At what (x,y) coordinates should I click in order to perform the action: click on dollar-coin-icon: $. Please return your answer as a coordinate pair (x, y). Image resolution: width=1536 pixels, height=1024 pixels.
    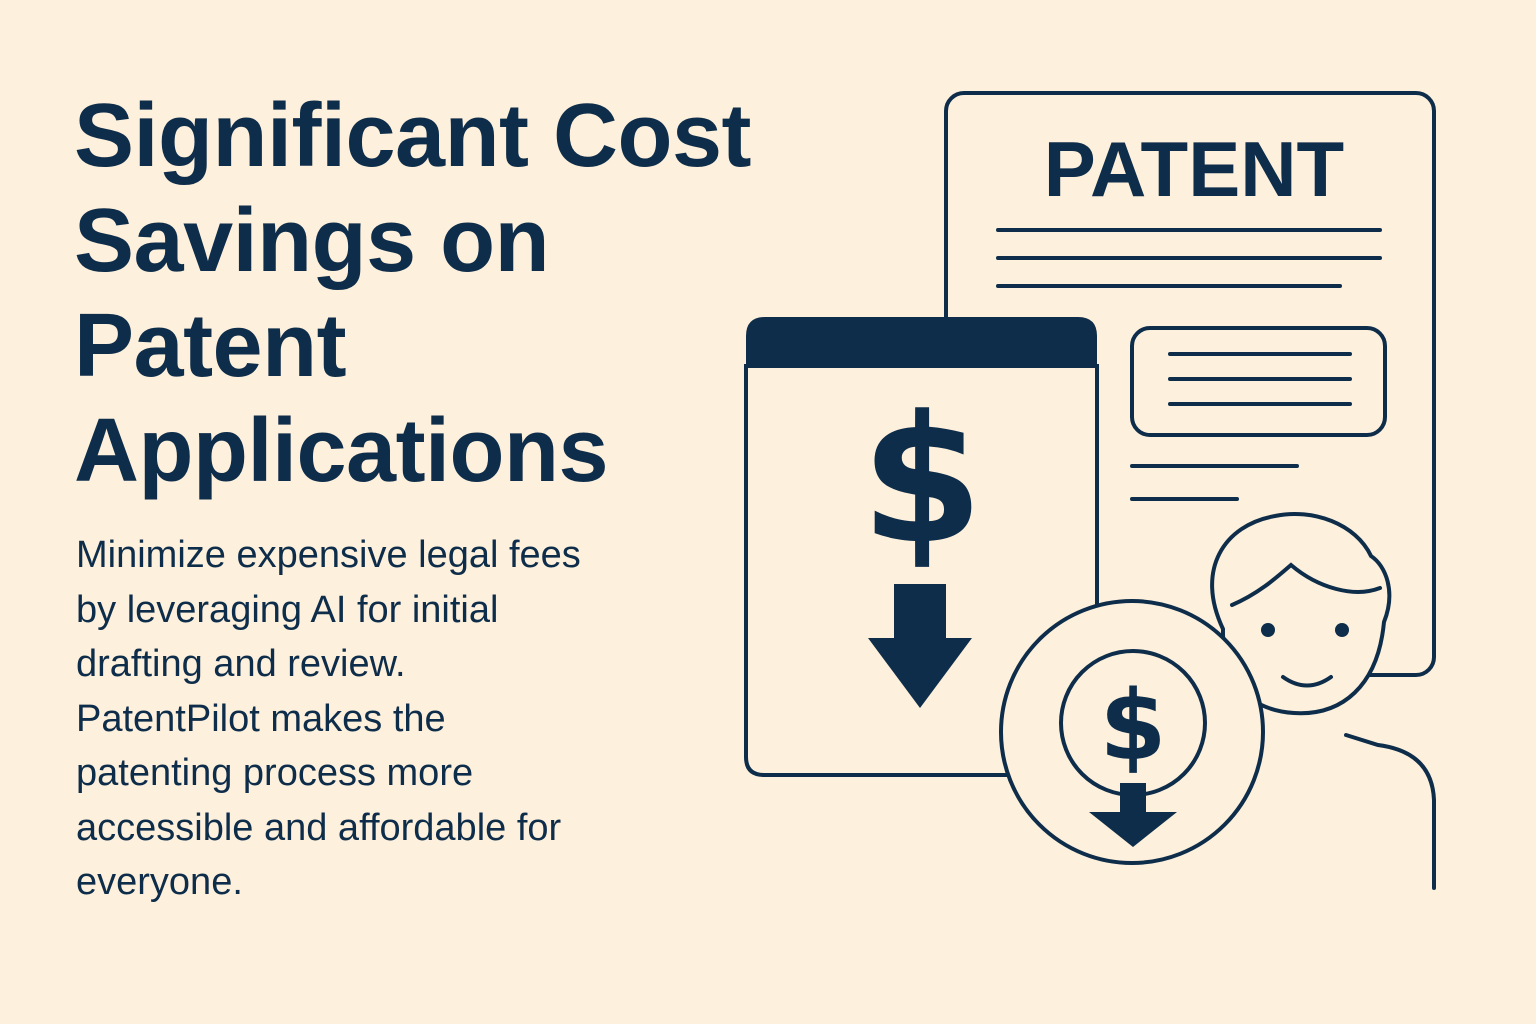
    Looking at the image, I should click on (1132, 732).